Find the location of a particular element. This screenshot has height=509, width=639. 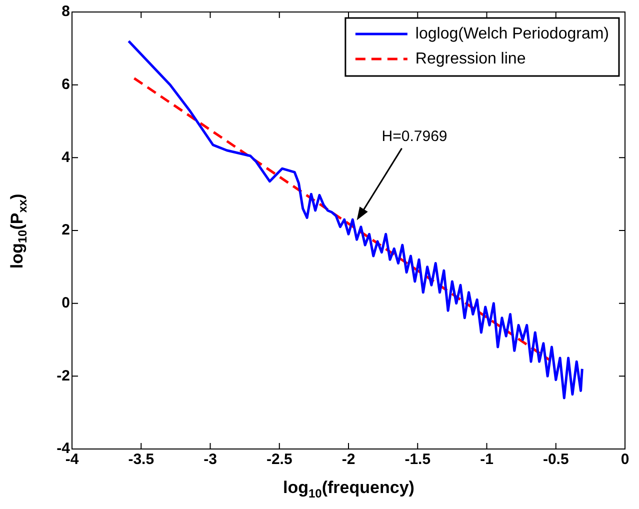

legend-label: loglog(Welch Periodogram) is located at coordinates (512, 33).